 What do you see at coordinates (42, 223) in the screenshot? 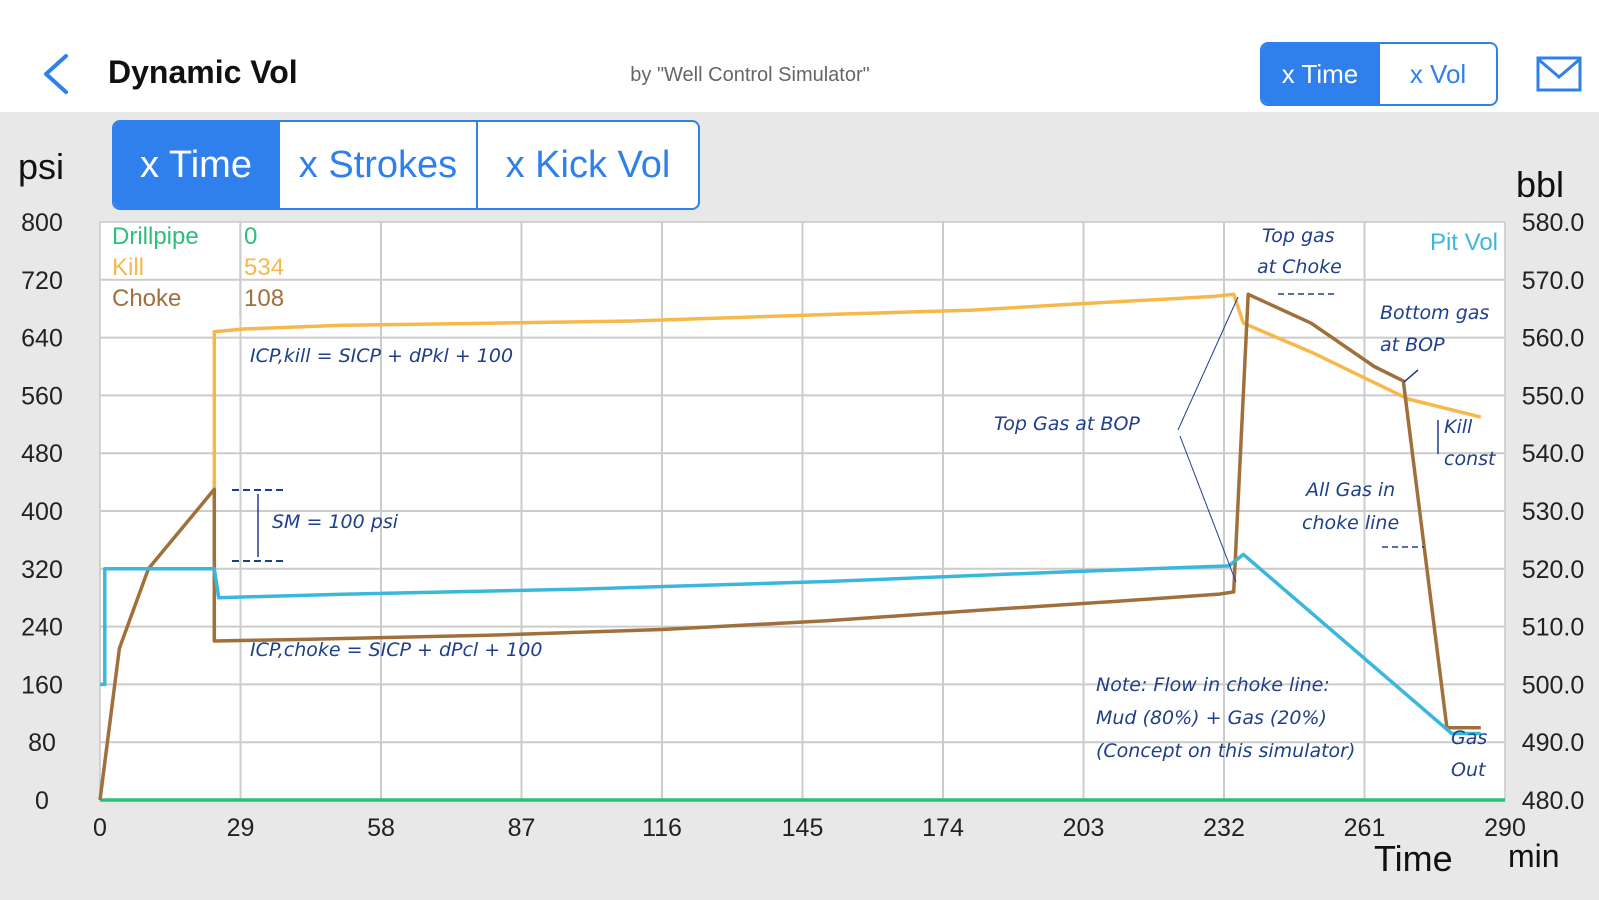
I see `y-tick-label: 800` at bounding box center [42, 223].